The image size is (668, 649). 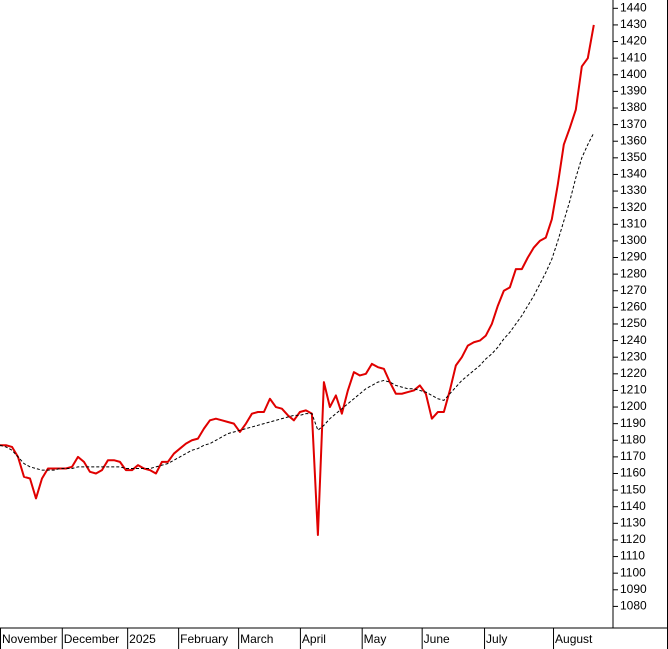 What do you see at coordinates (633, 356) in the screenshot?
I see `y-tick-label: 1230` at bounding box center [633, 356].